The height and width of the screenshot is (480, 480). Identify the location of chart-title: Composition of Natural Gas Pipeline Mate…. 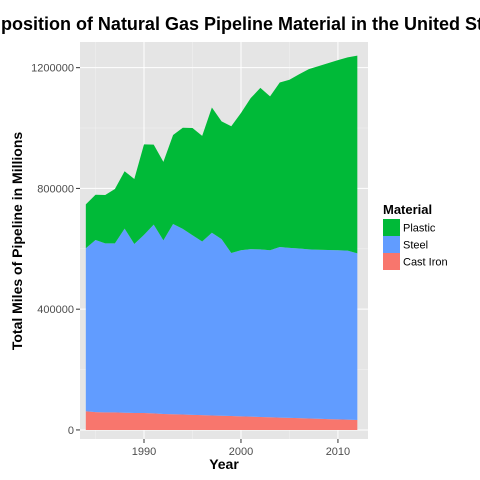
(240, 24).